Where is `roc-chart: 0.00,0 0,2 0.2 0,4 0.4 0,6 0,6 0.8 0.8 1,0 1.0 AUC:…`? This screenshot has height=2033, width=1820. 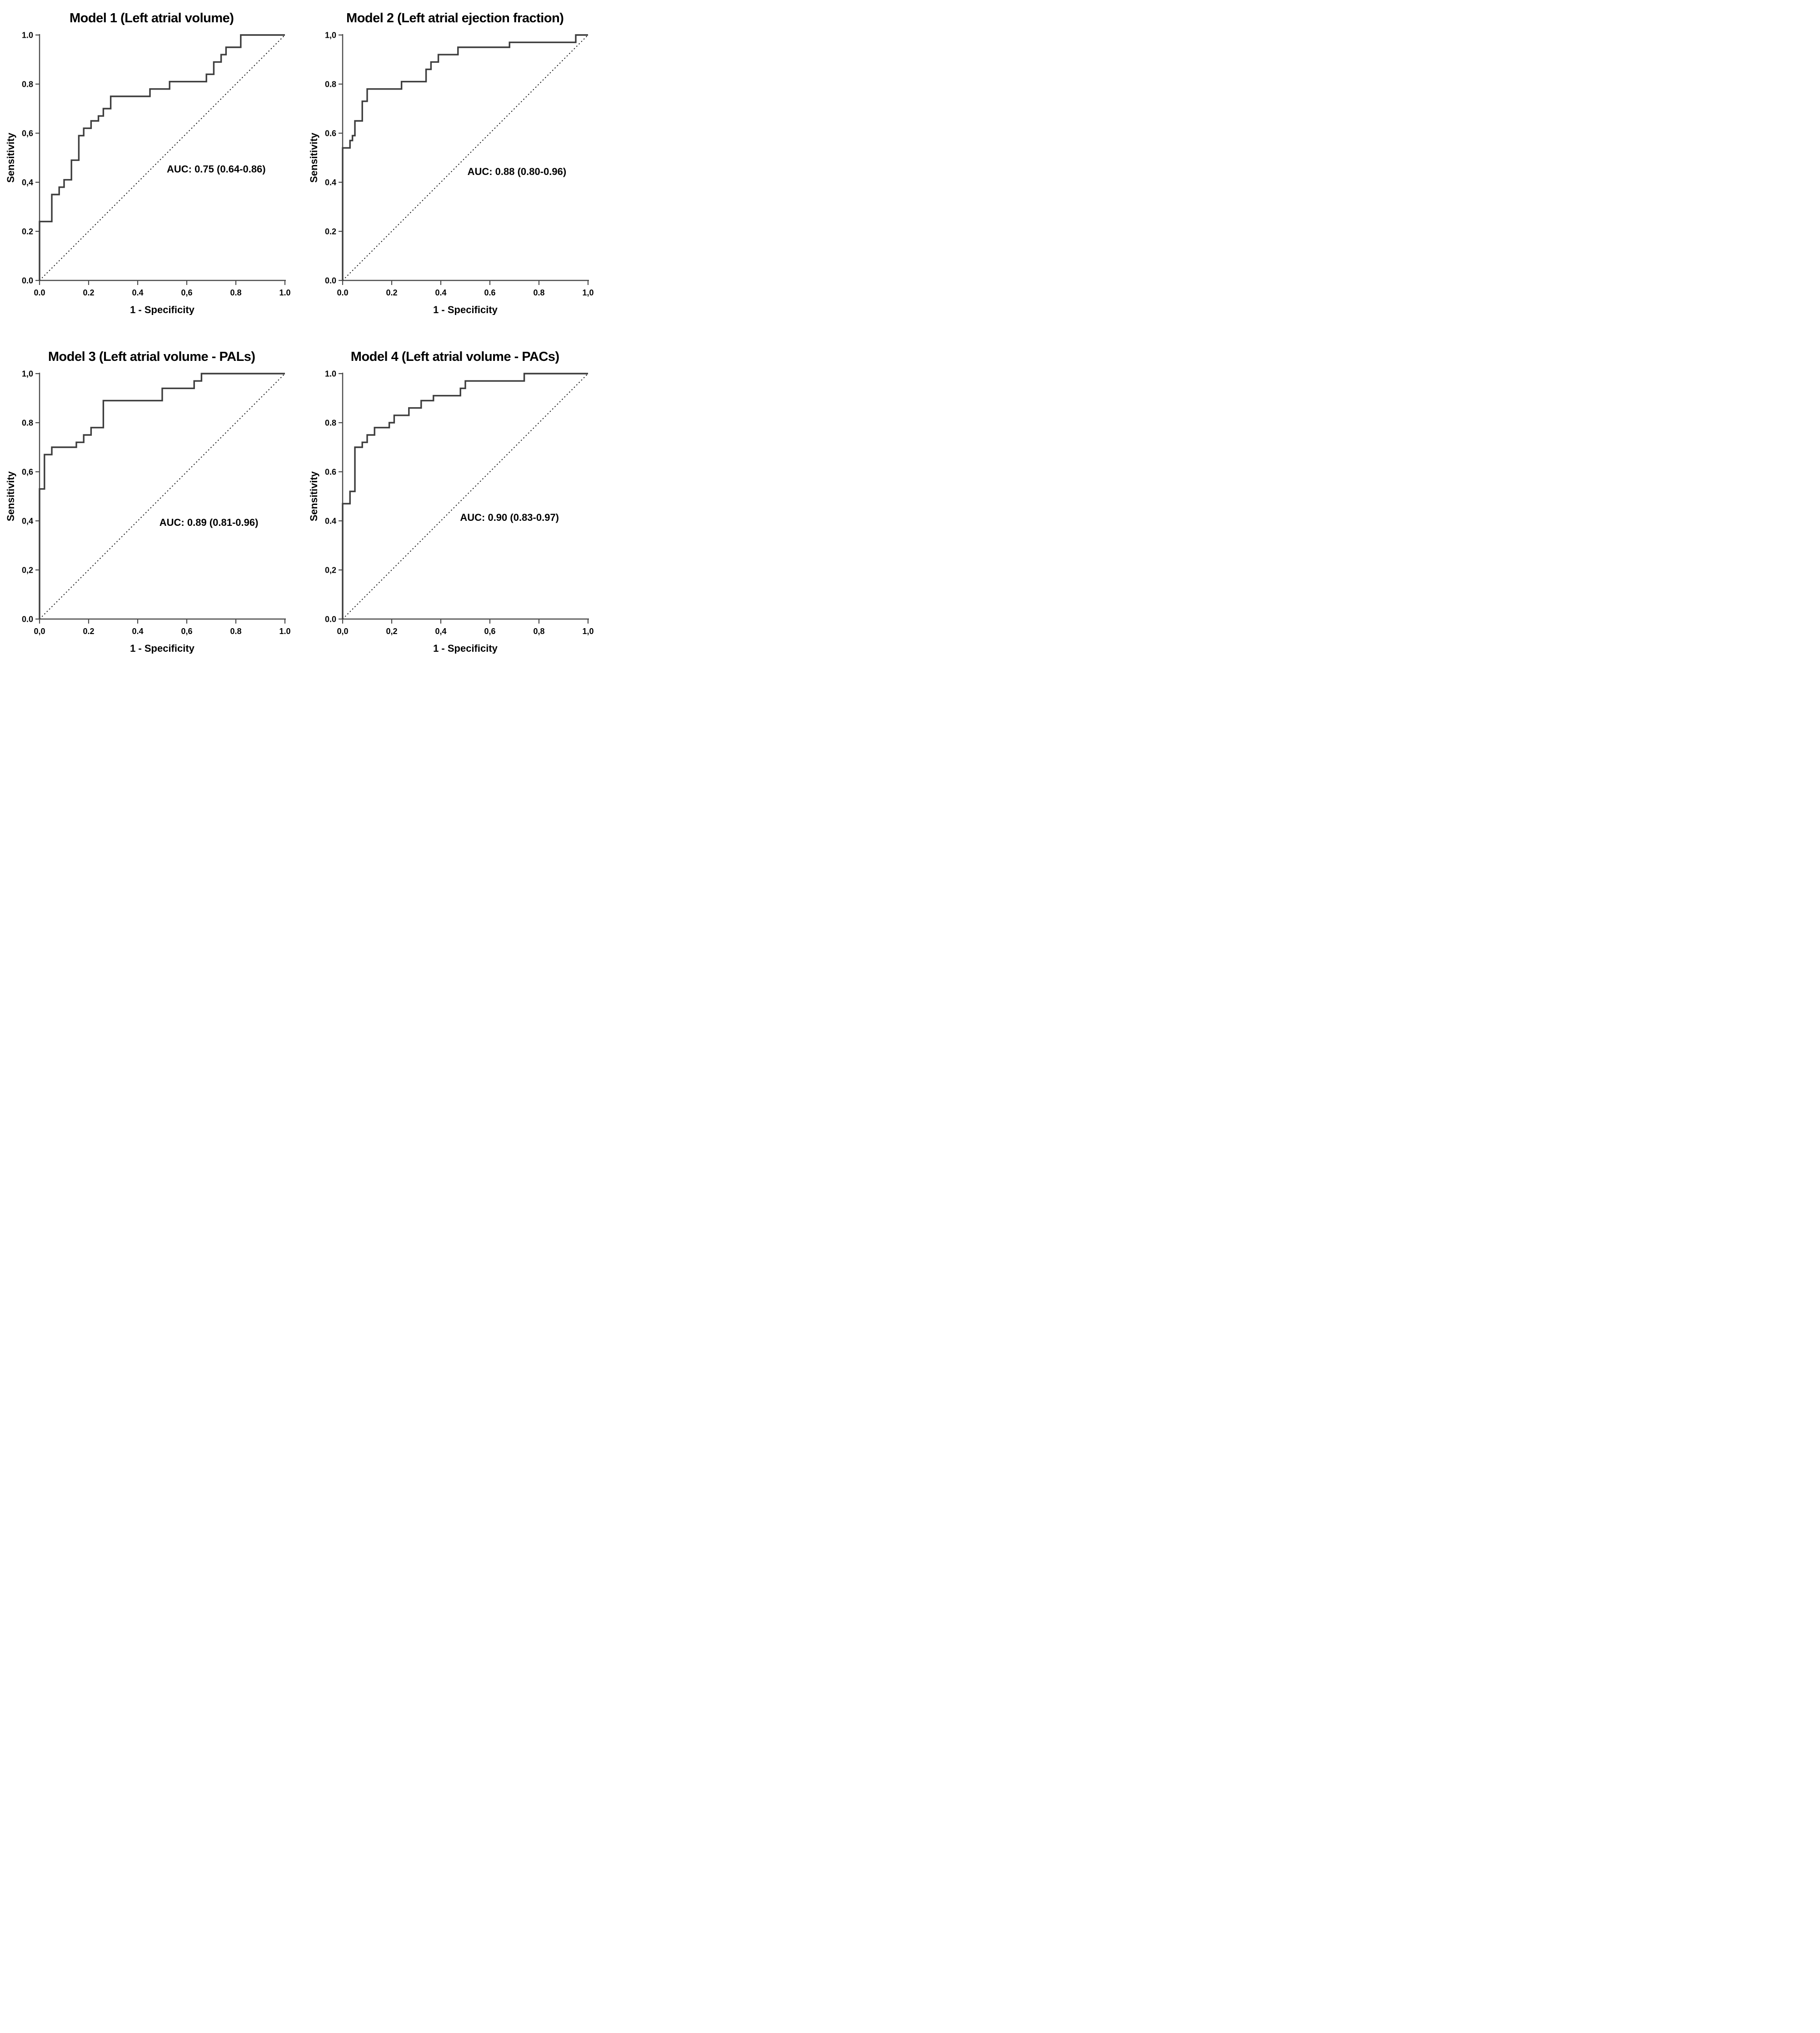 roc-chart: 0.00,0 0,2 0.2 0,4 0.4 0,6 0,6 0.8 0.8 1,0 1.0 AUC:… is located at coordinates (148, 512).